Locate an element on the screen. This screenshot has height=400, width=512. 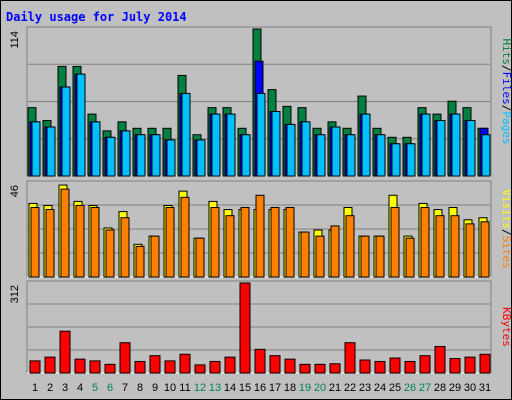
x-tick-day-16: 16 is located at coordinates (260, 388).